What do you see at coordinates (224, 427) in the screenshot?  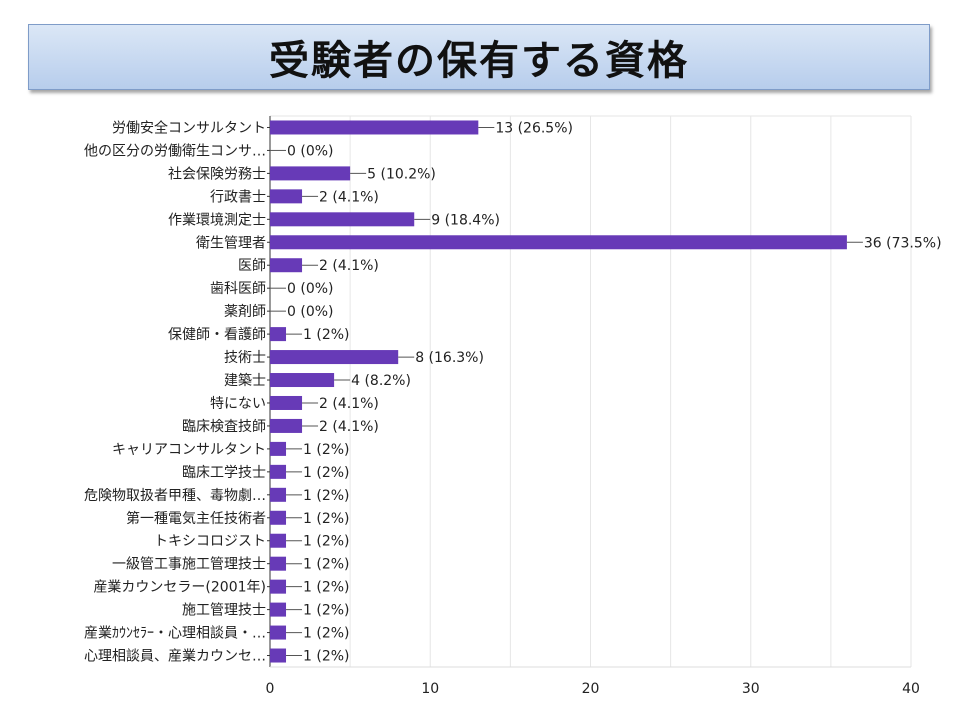 I see `category-label: 臨床検査技師` at bounding box center [224, 427].